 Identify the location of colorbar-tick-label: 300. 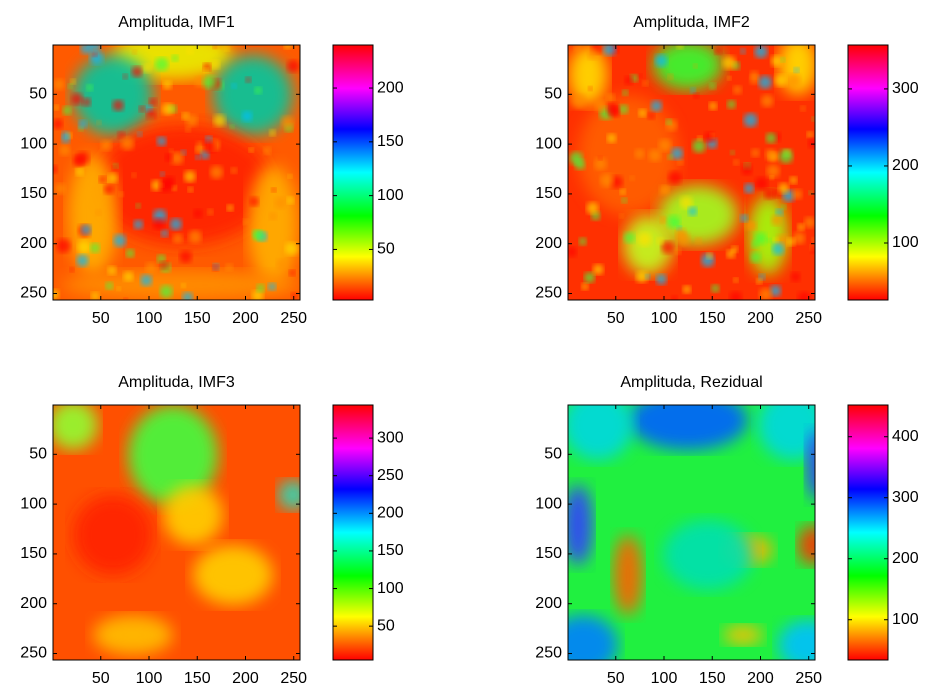
(390, 437).